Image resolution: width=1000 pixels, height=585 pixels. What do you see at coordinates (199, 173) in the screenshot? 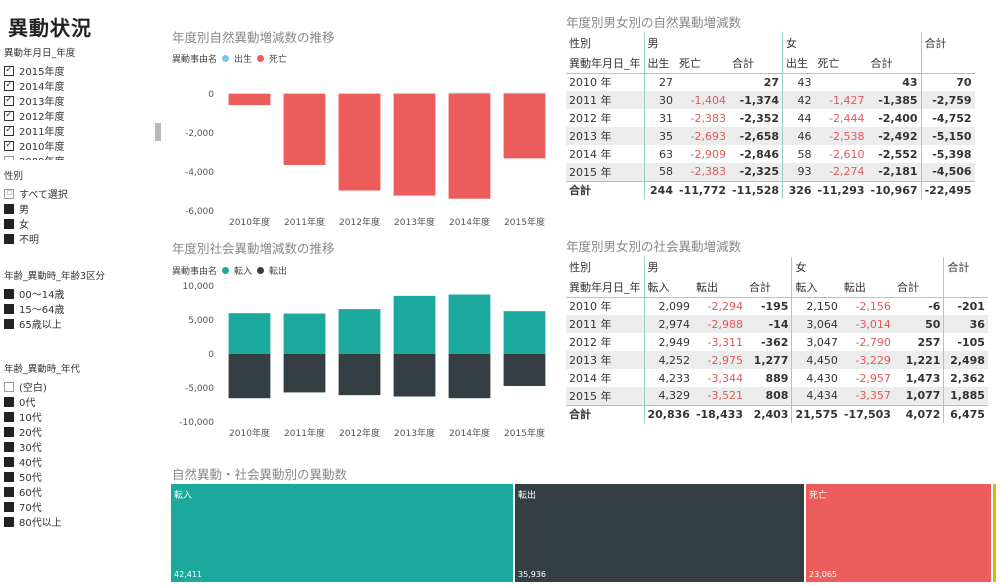
I see `y-tick-label: -4,000` at bounding box center [199, 173].